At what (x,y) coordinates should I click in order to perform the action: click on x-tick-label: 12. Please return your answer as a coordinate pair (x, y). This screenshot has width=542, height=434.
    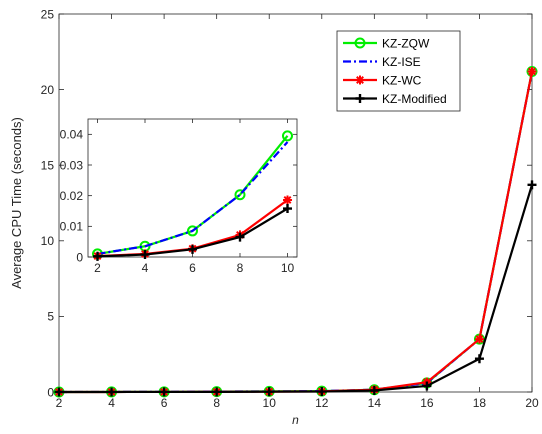
    Looking at the image, I should click on (322, 403).